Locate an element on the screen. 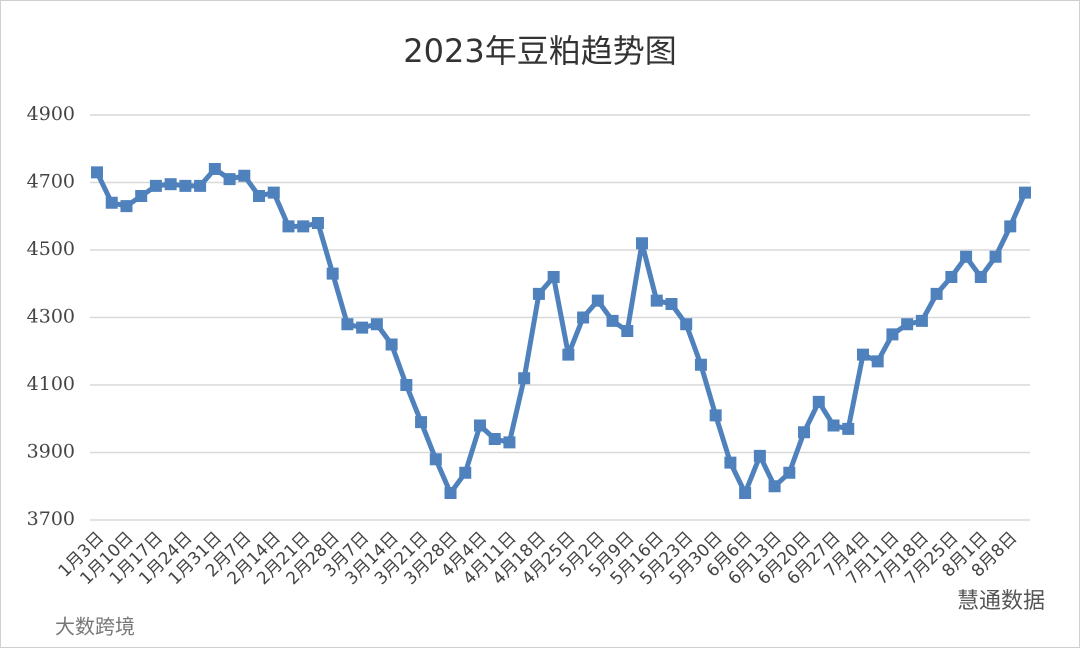 This screenshot has height=648, width=1080. y-tick-label: 4900 is located at coordinates (51, 114).